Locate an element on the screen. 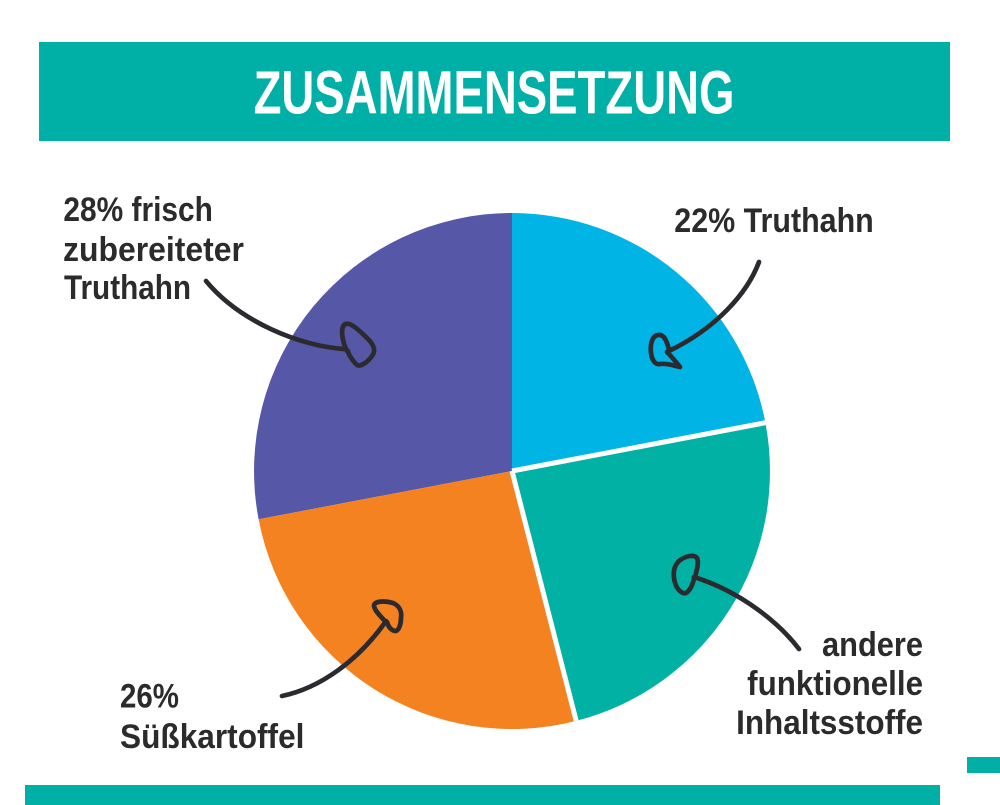  svg-text: ZUSAMMENSETZUNG is located at coordinates (494, 93).